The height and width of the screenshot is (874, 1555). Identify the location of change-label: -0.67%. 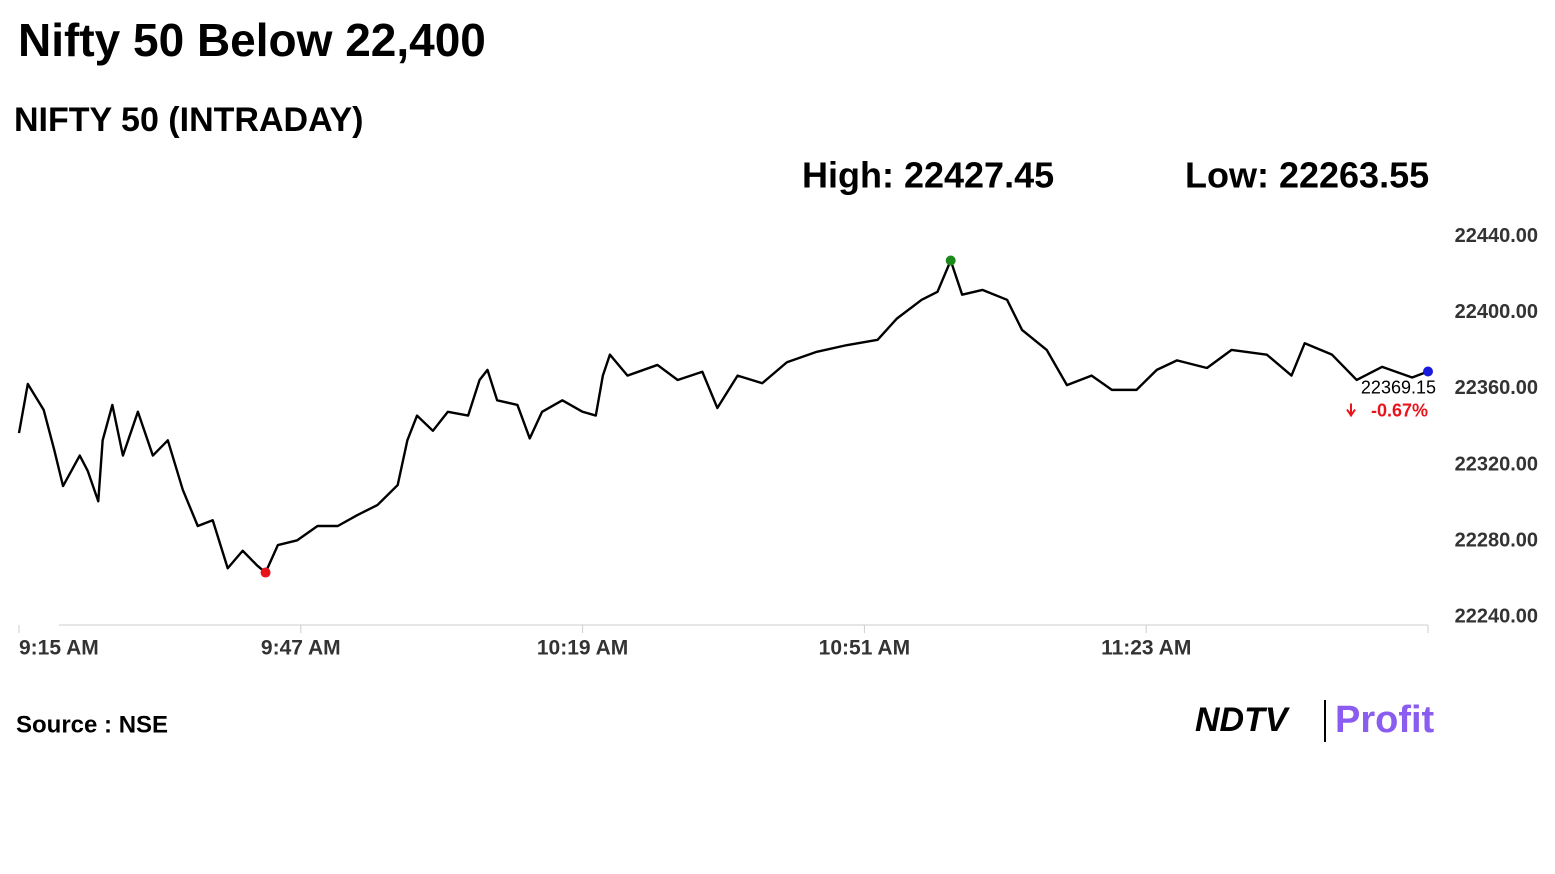
(1399, 410).